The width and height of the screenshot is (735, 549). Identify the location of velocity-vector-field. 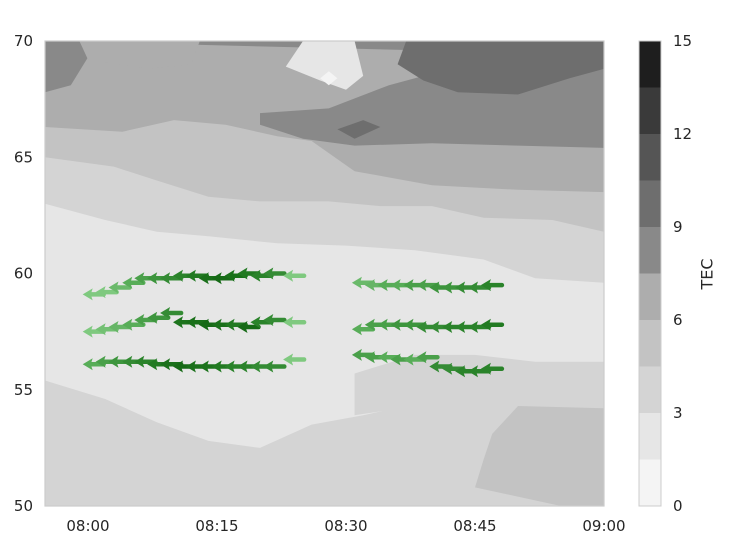
(293, 322).